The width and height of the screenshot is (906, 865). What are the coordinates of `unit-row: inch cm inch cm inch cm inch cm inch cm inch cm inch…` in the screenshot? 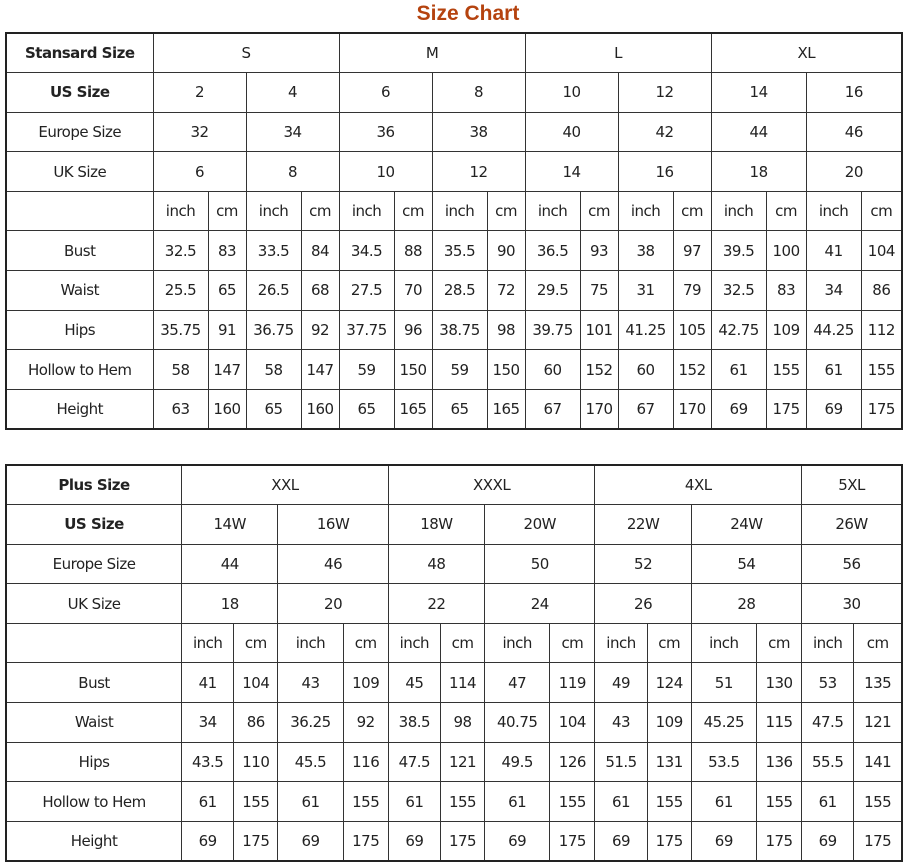 It's located at (454, 643).